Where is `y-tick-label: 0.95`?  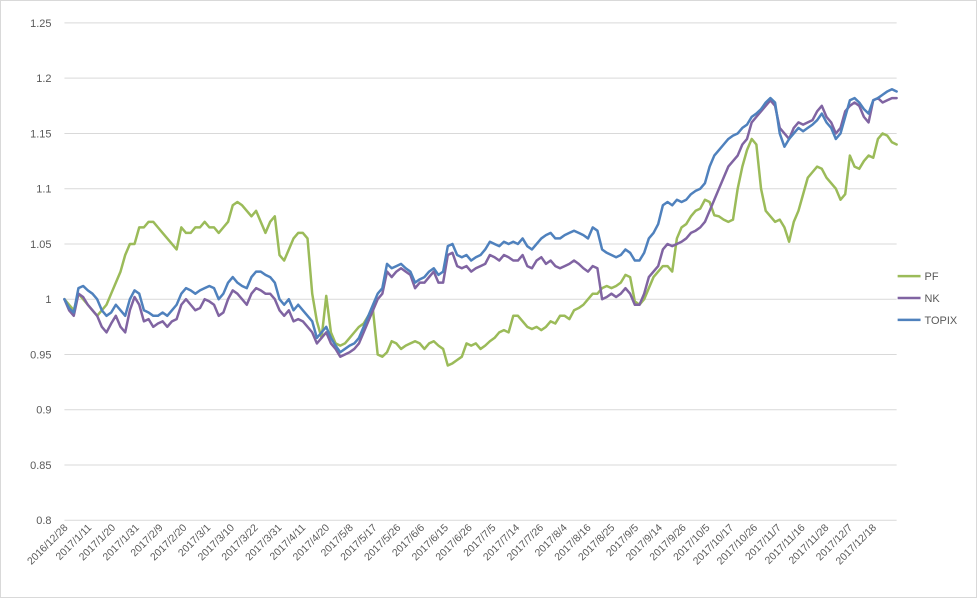
y-tick-label: 0.95 is located at coordinates (40, 355).